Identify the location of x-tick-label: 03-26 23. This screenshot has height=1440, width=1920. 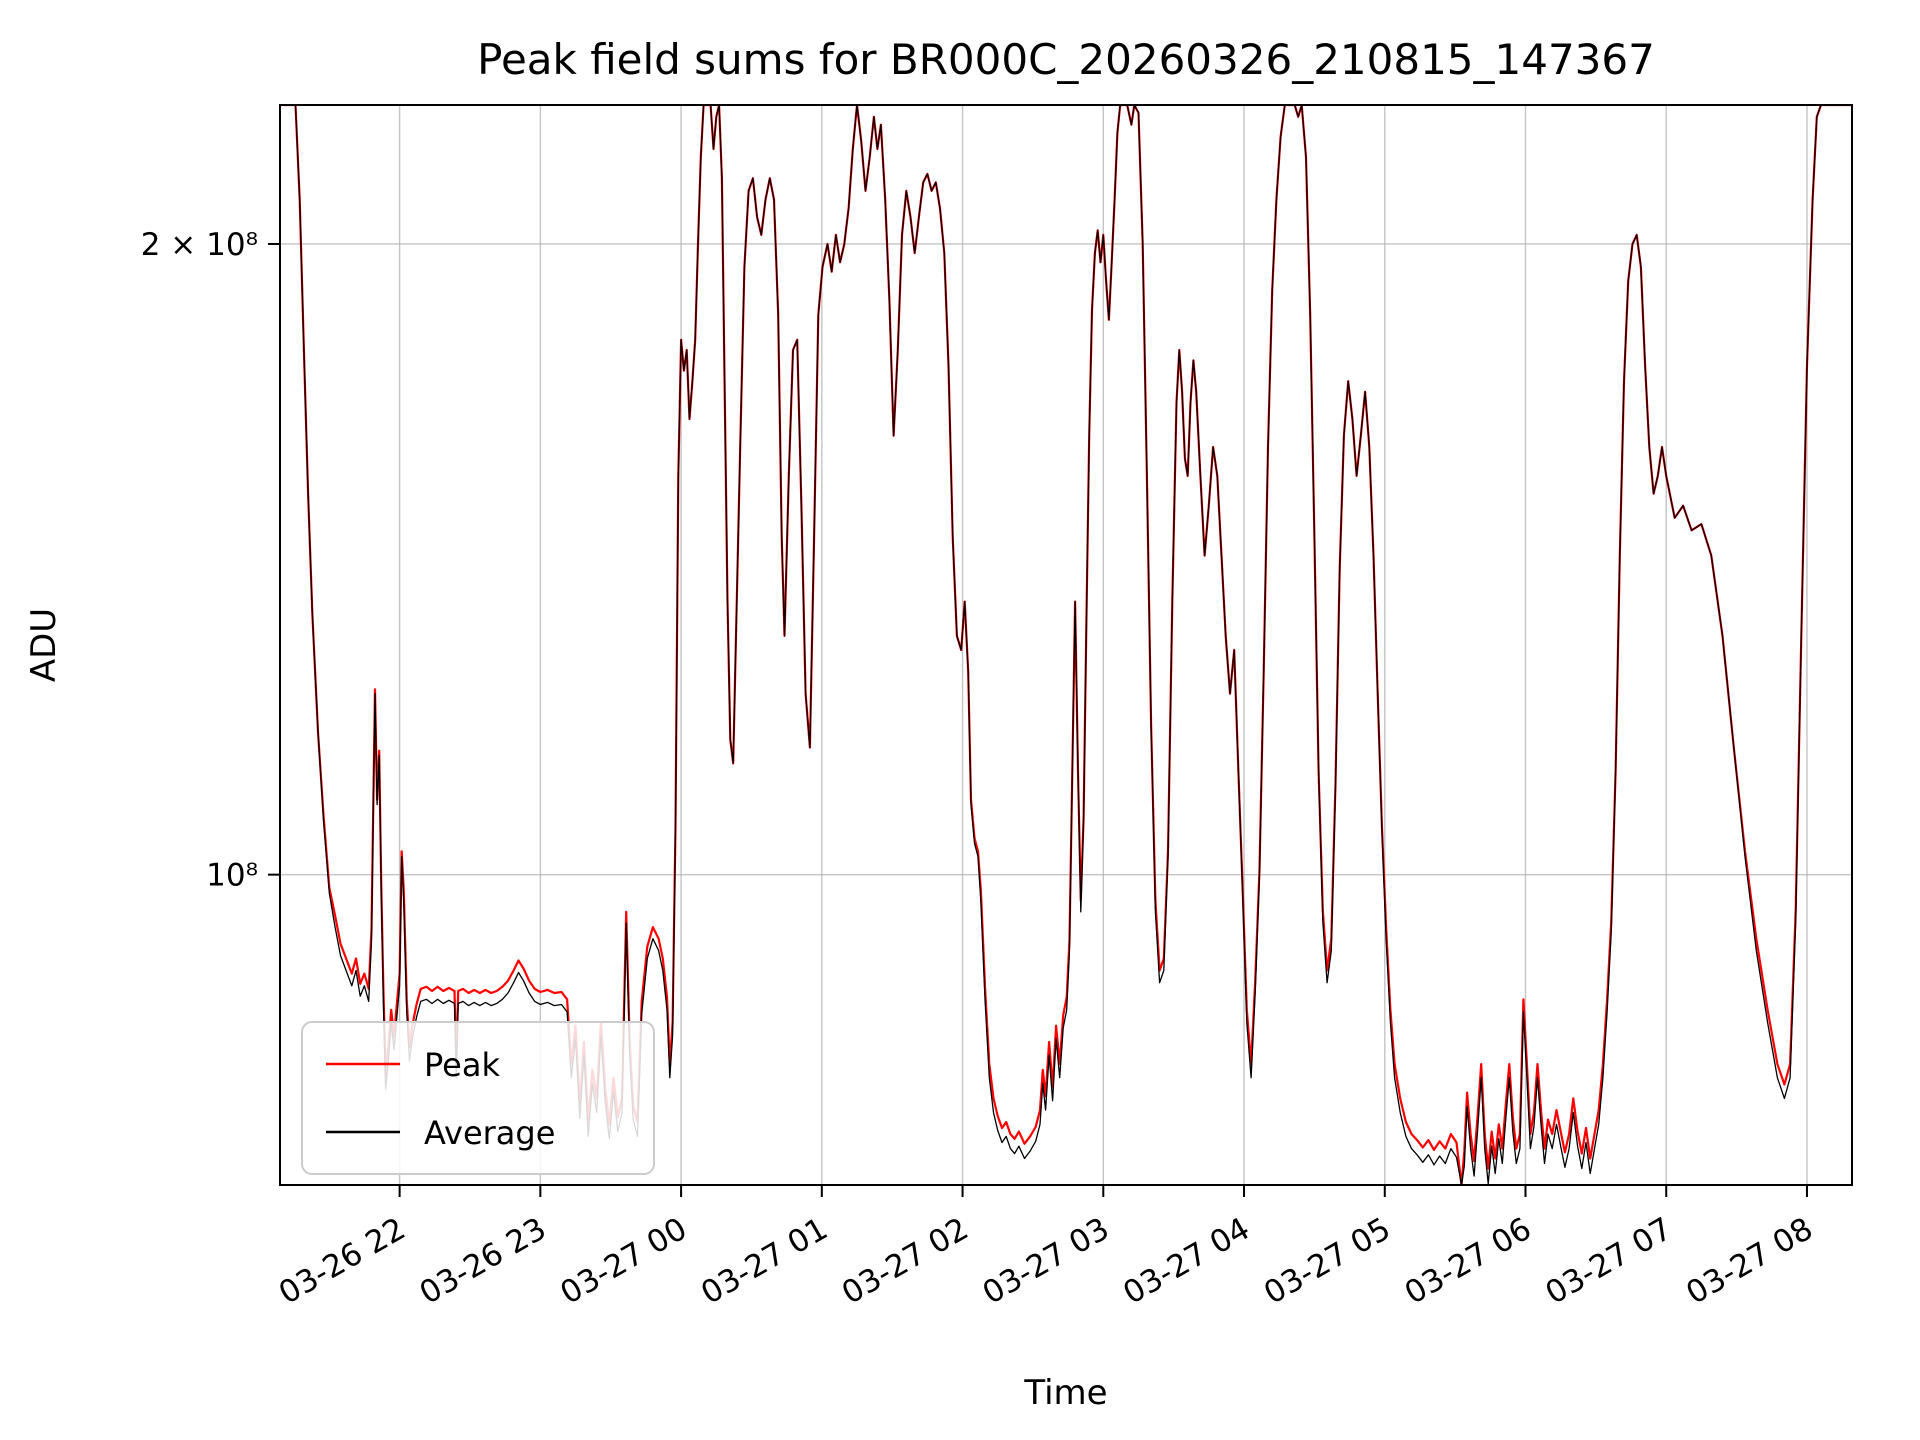
(483, 1261).